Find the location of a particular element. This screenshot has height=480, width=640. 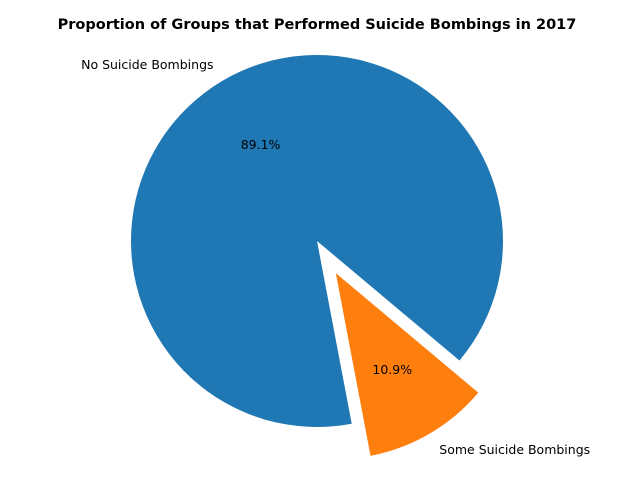

slice-pct-label-2: 10.9% is located at coordinates (392, 369).